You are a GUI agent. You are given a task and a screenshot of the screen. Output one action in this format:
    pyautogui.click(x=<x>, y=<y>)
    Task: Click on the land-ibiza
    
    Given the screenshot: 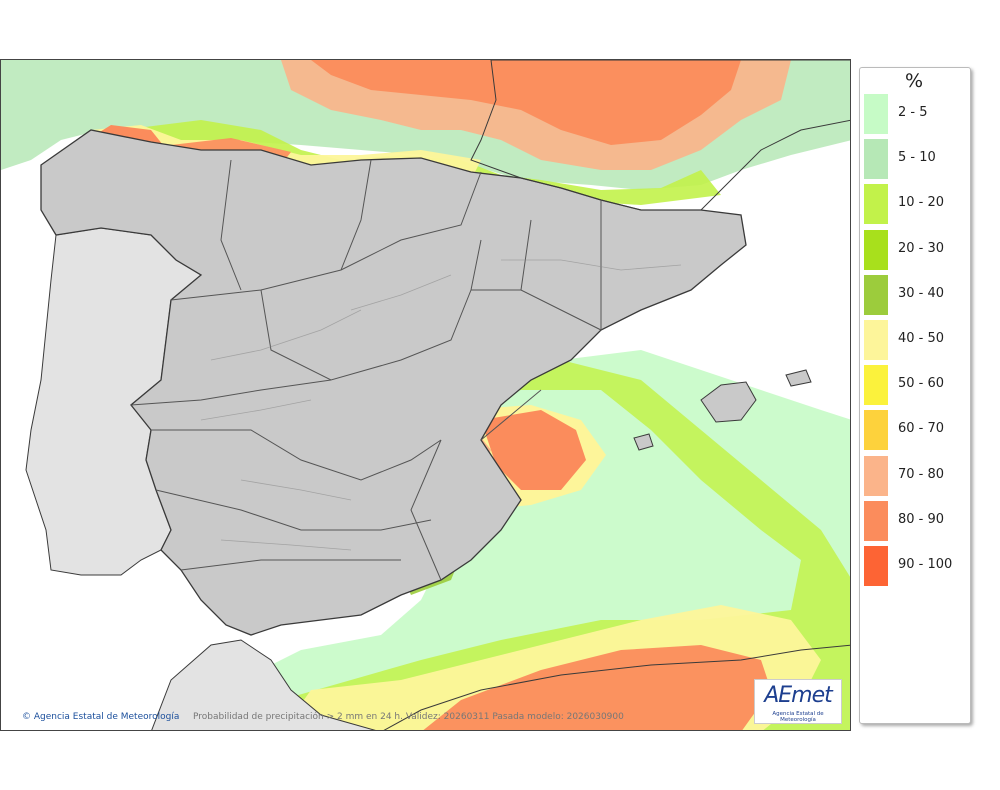 What is the action you would take?
    pyautogui.click(x=643, y=442)
    